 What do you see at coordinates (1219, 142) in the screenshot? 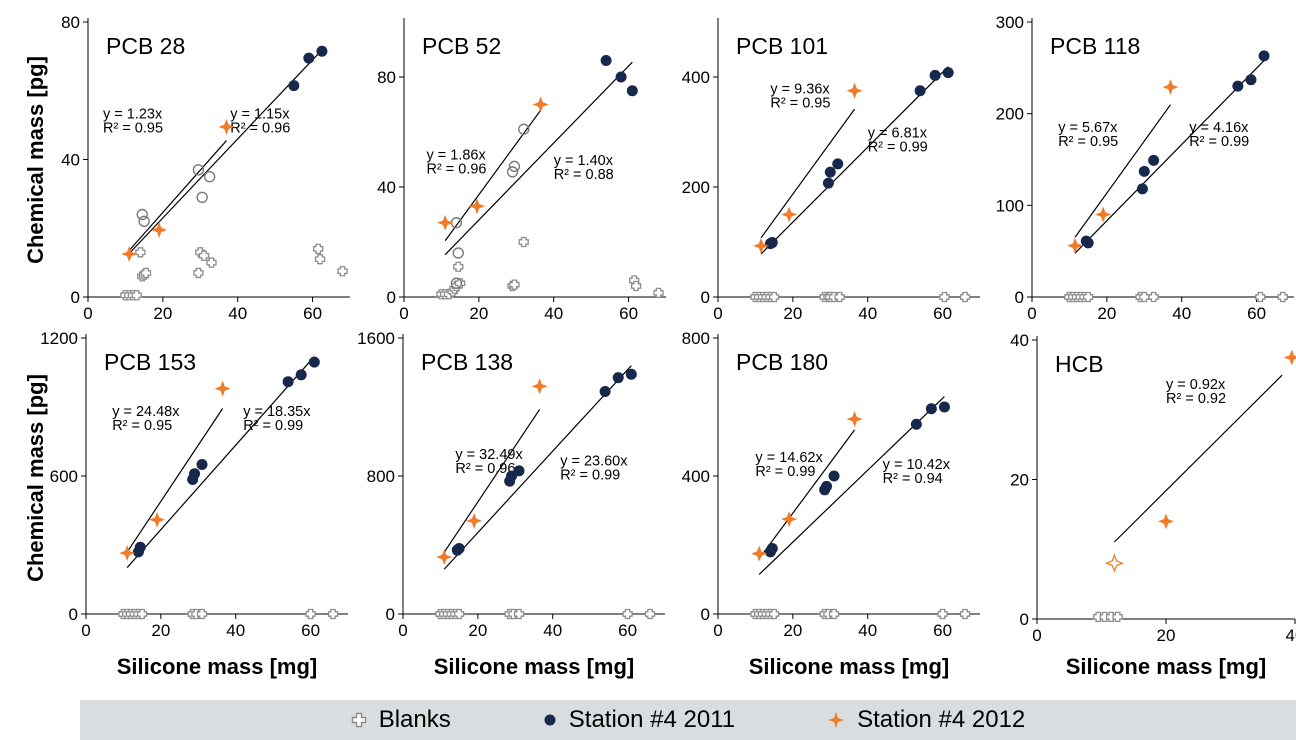
I see `fit-r2-label: R² = 0.99` at bounding box center [1219, 142].